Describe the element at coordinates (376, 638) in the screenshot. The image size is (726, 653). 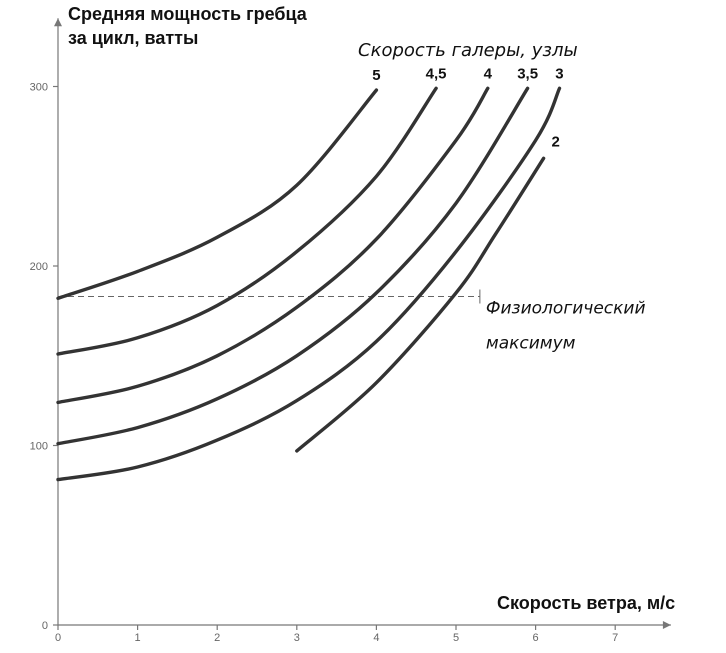
I see `x-tick-label: 4` at that location.